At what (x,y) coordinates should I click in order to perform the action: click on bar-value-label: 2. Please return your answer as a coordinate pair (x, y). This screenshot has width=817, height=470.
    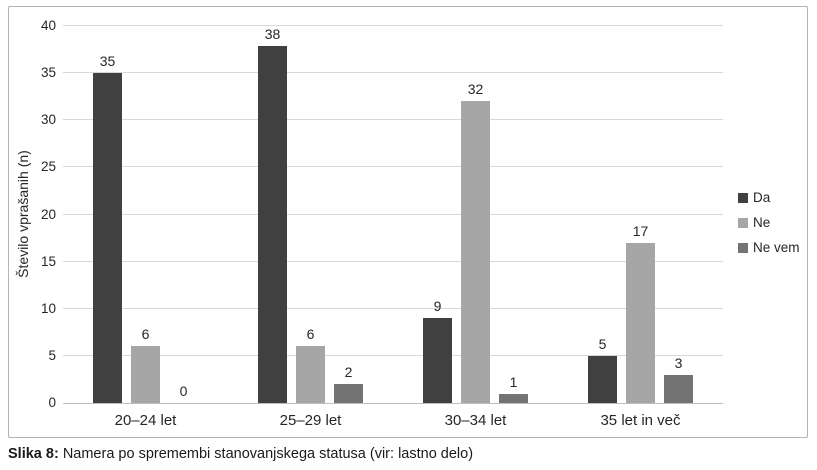
    Looking at the image, I should click on (348, 372).